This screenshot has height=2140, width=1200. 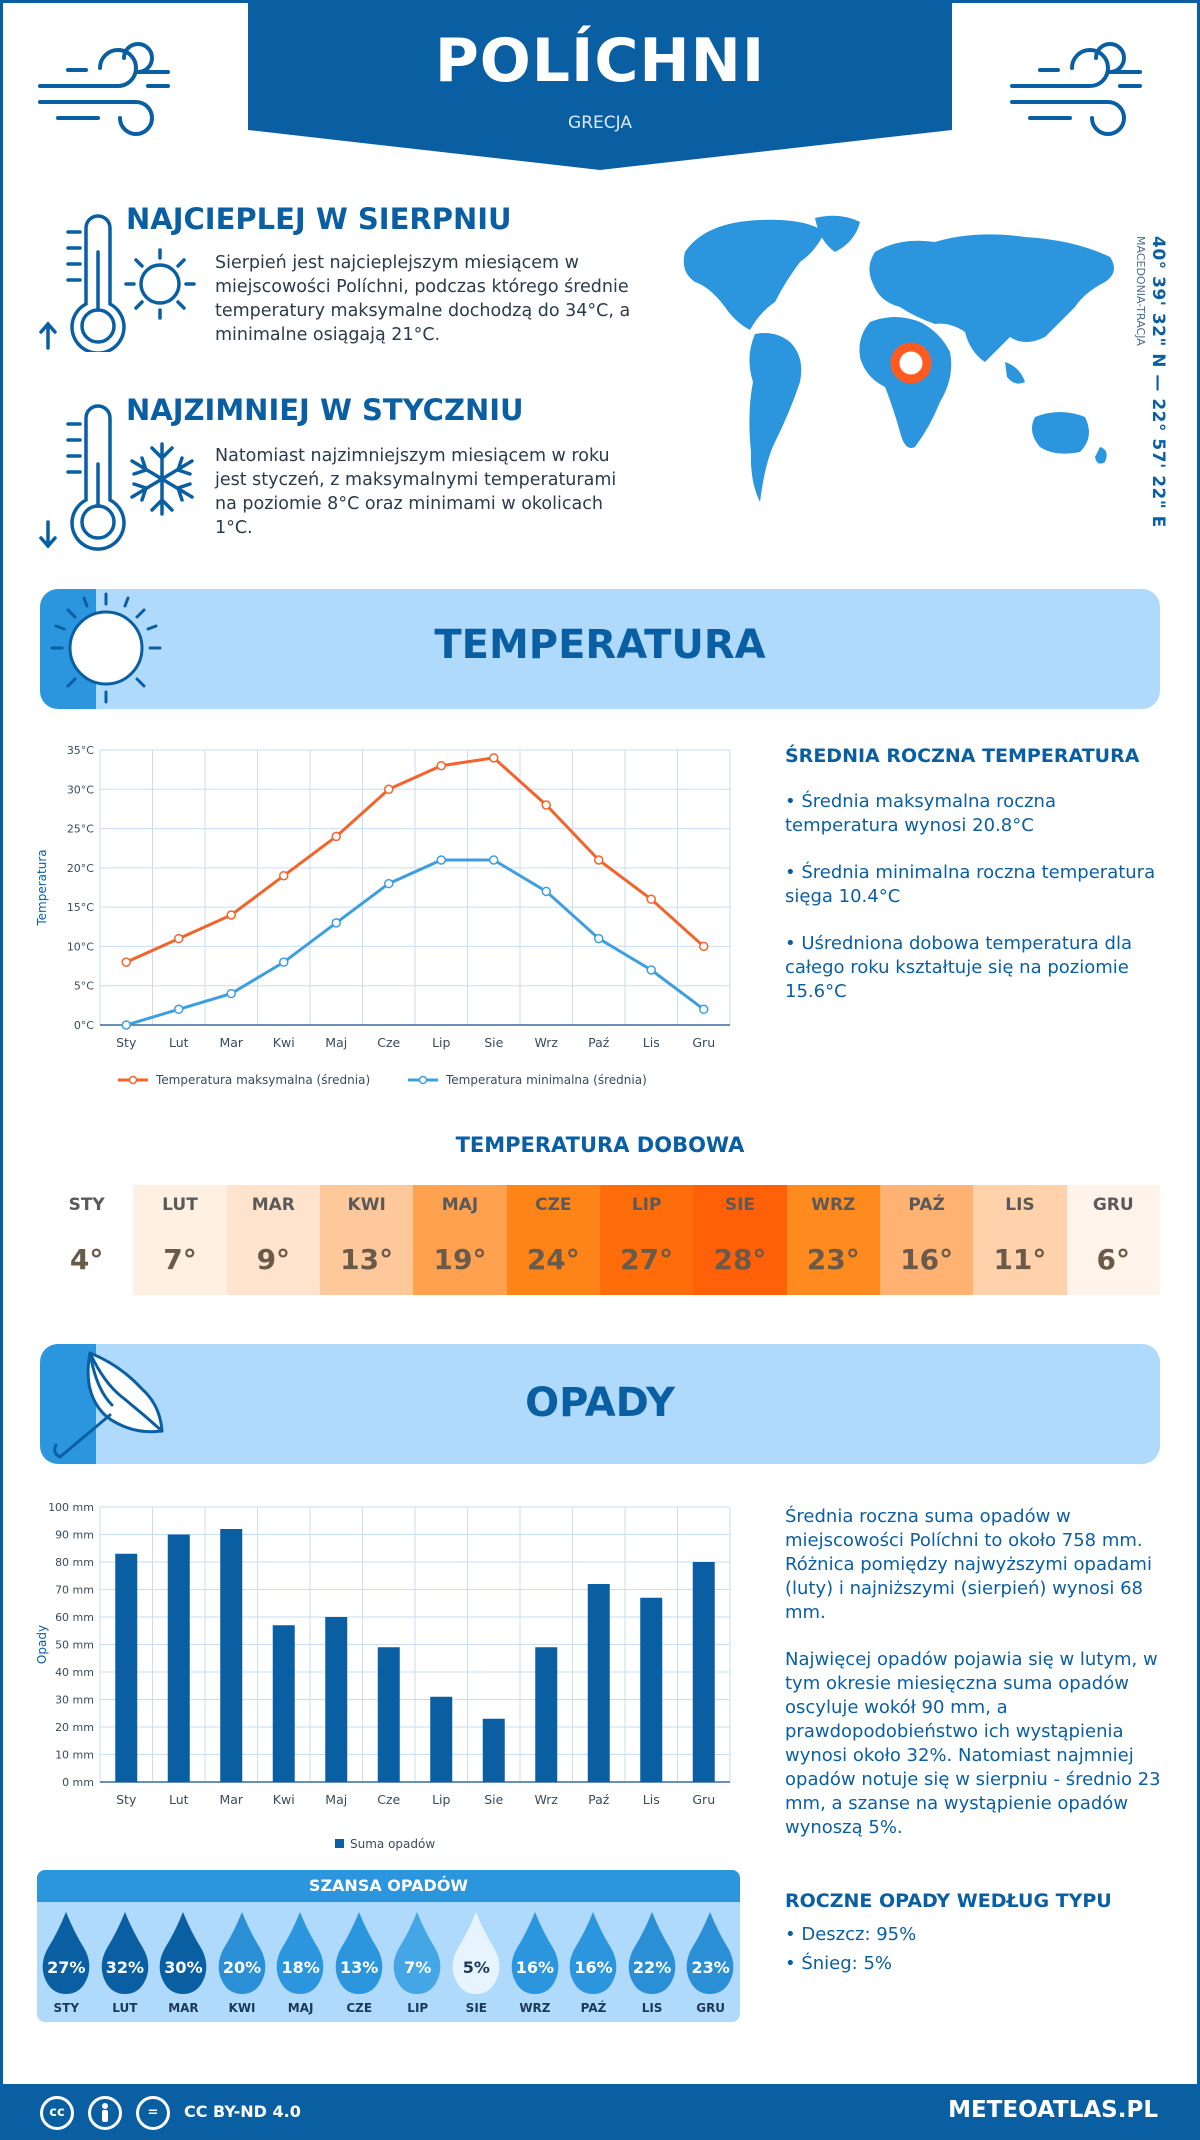 I want to click on temperature-title: TEMPERATURA, so click(x=600, y=645).